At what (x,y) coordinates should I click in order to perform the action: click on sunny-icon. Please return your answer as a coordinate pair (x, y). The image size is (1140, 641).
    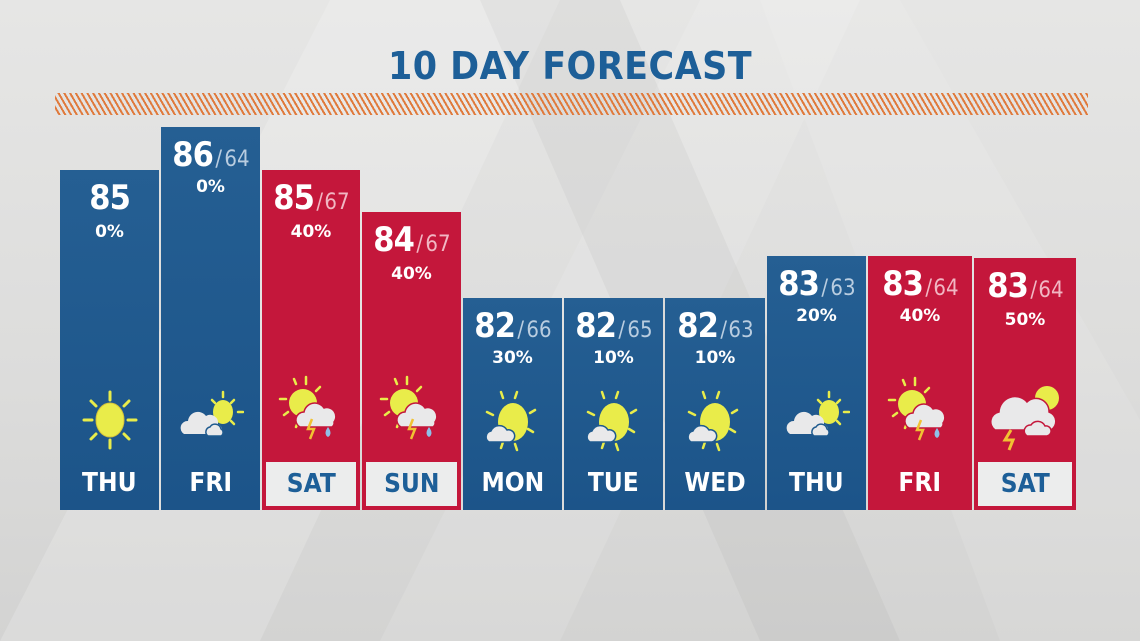
    Looking at the image, I should click on (109, 420).